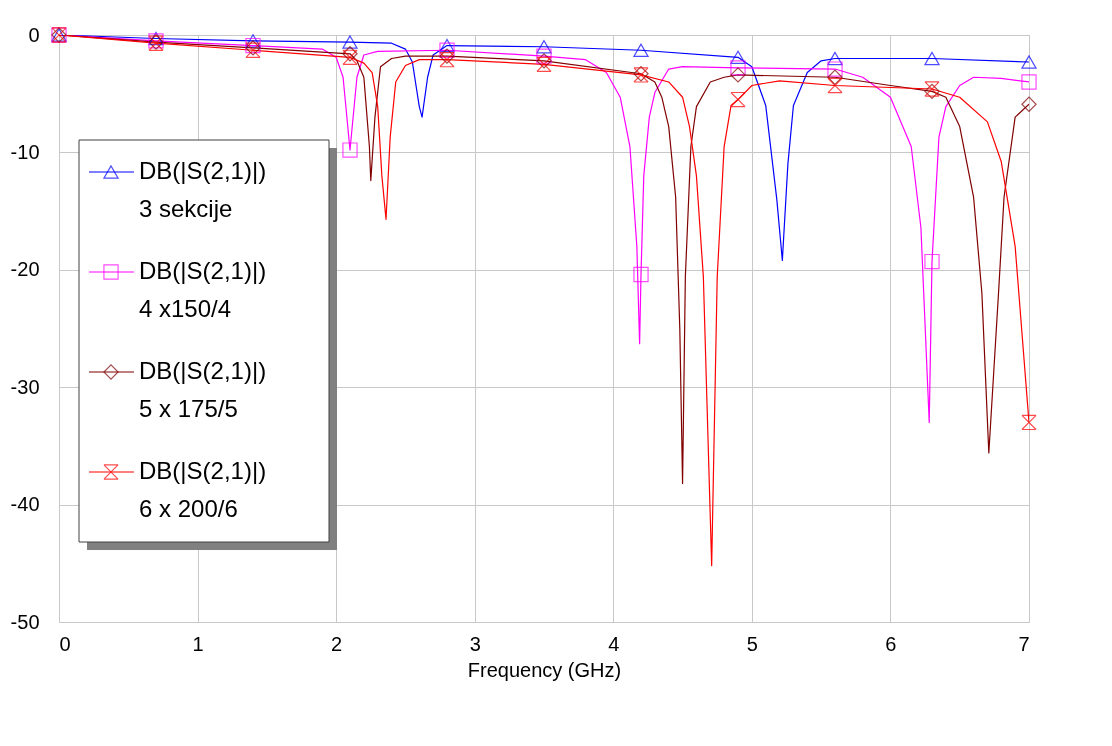  What do you see at coordinates (65, 643) in the screenshot?
I see `x-tick-label: 0` at bounding box center [65, 643].